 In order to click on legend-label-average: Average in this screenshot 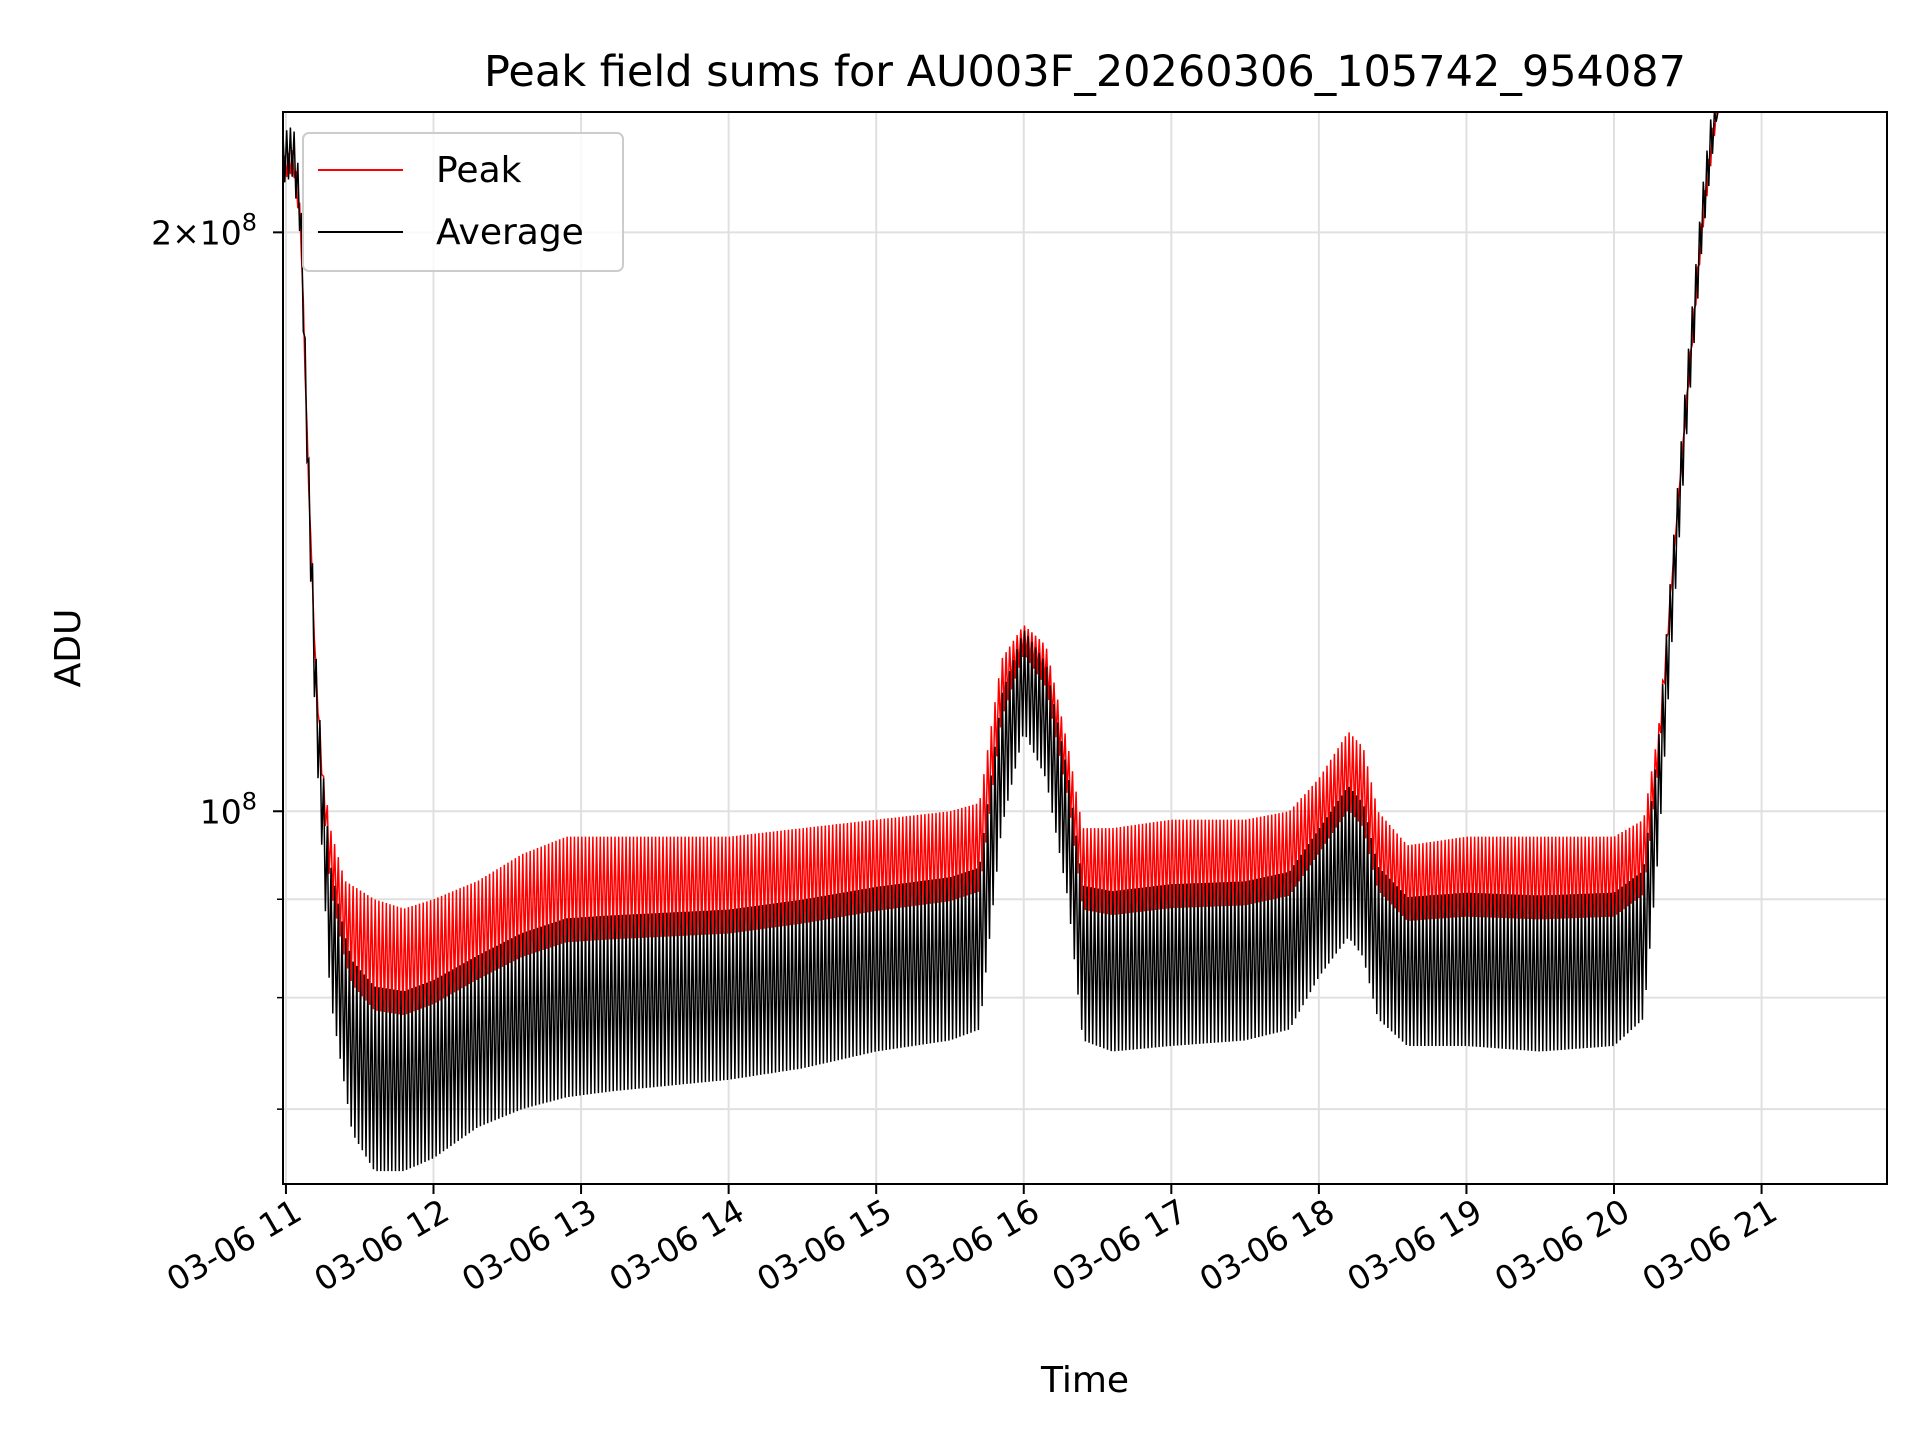, I will do `click(510, 232)`.